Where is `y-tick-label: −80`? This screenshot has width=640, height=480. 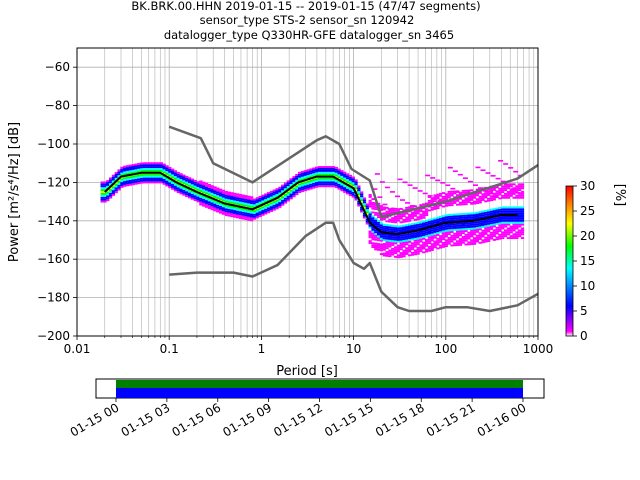
y-tick-label: −80 is located at coordinates (57, 106).